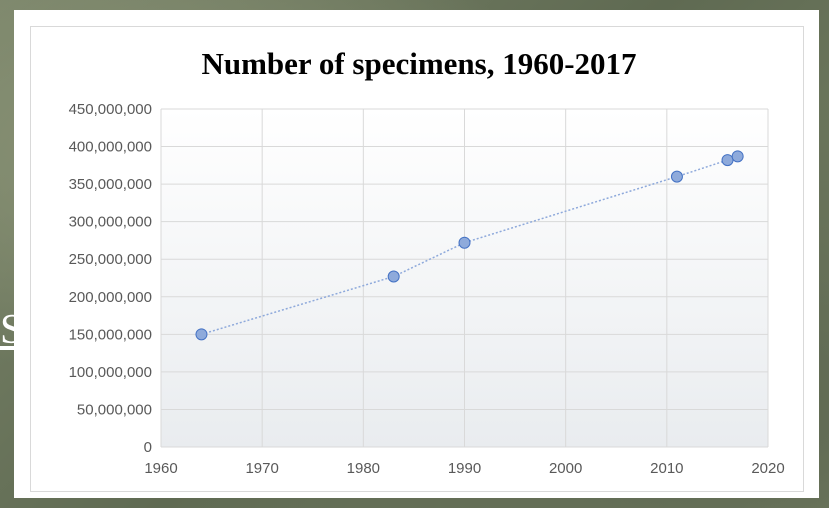  Describe the element at coordinates (110, 222) in the screenshot. I see `y-tick-label: 300,000,000` at that location.